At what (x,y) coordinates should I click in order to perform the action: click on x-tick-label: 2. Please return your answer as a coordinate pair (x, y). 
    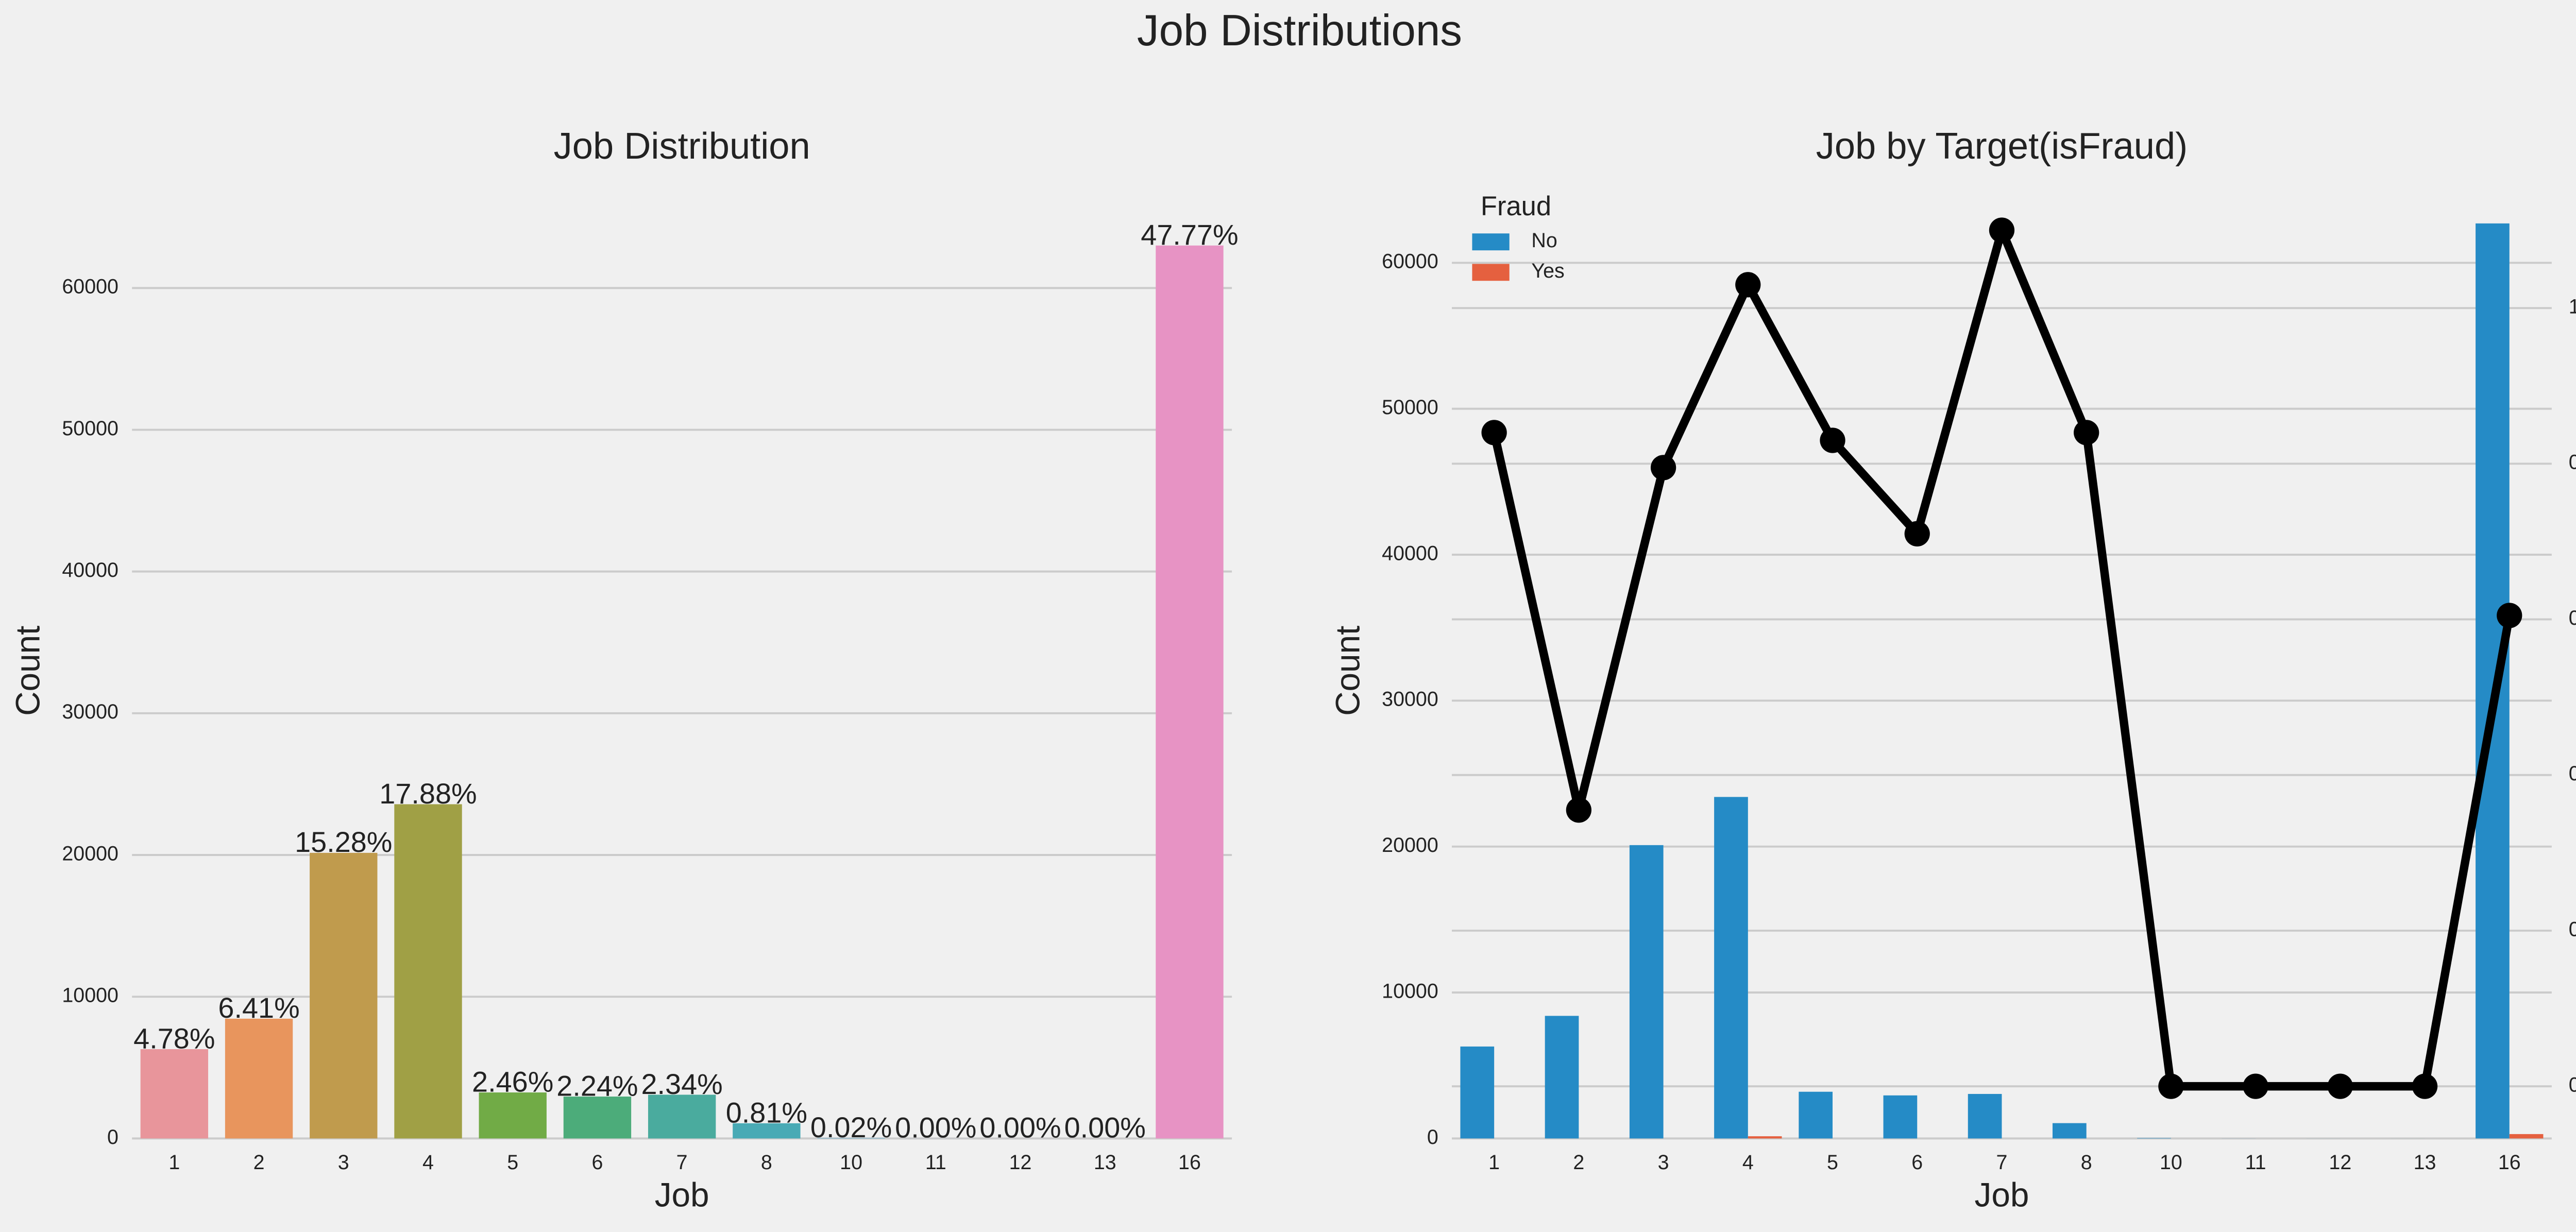
    Looking at the image, I should click on (259, 1162).